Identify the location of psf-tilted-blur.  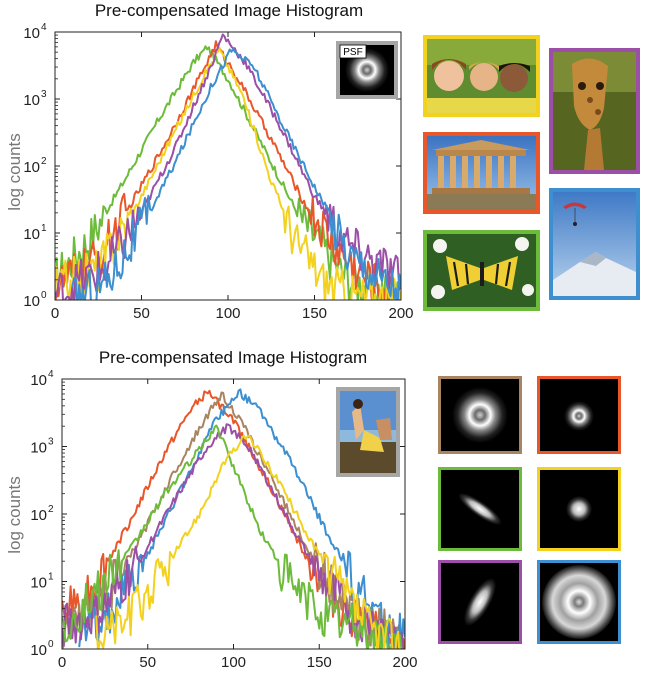
(480, 602).